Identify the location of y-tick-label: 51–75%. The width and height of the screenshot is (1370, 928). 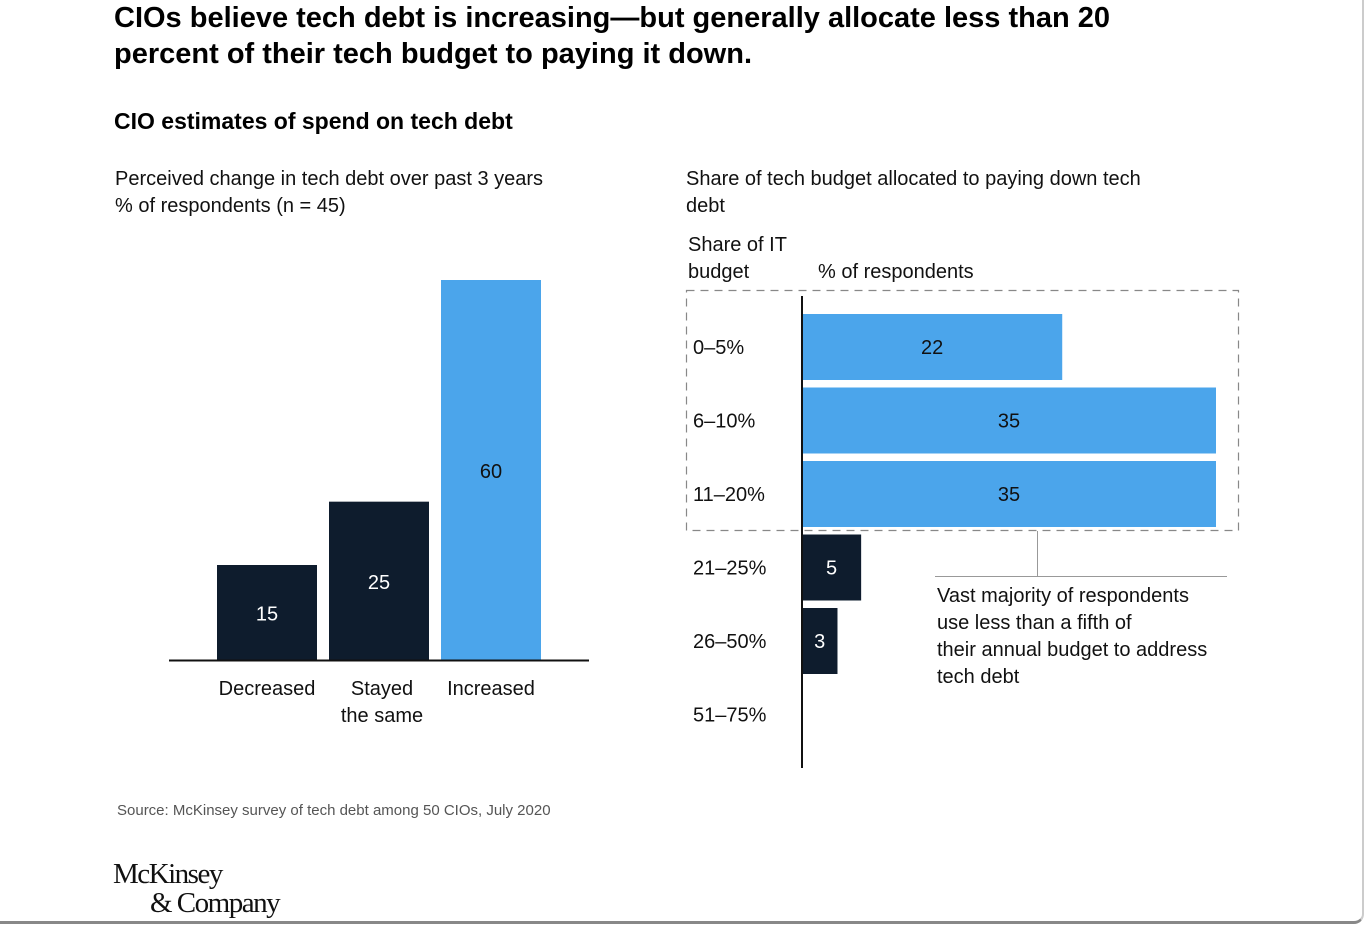
(730, 716).